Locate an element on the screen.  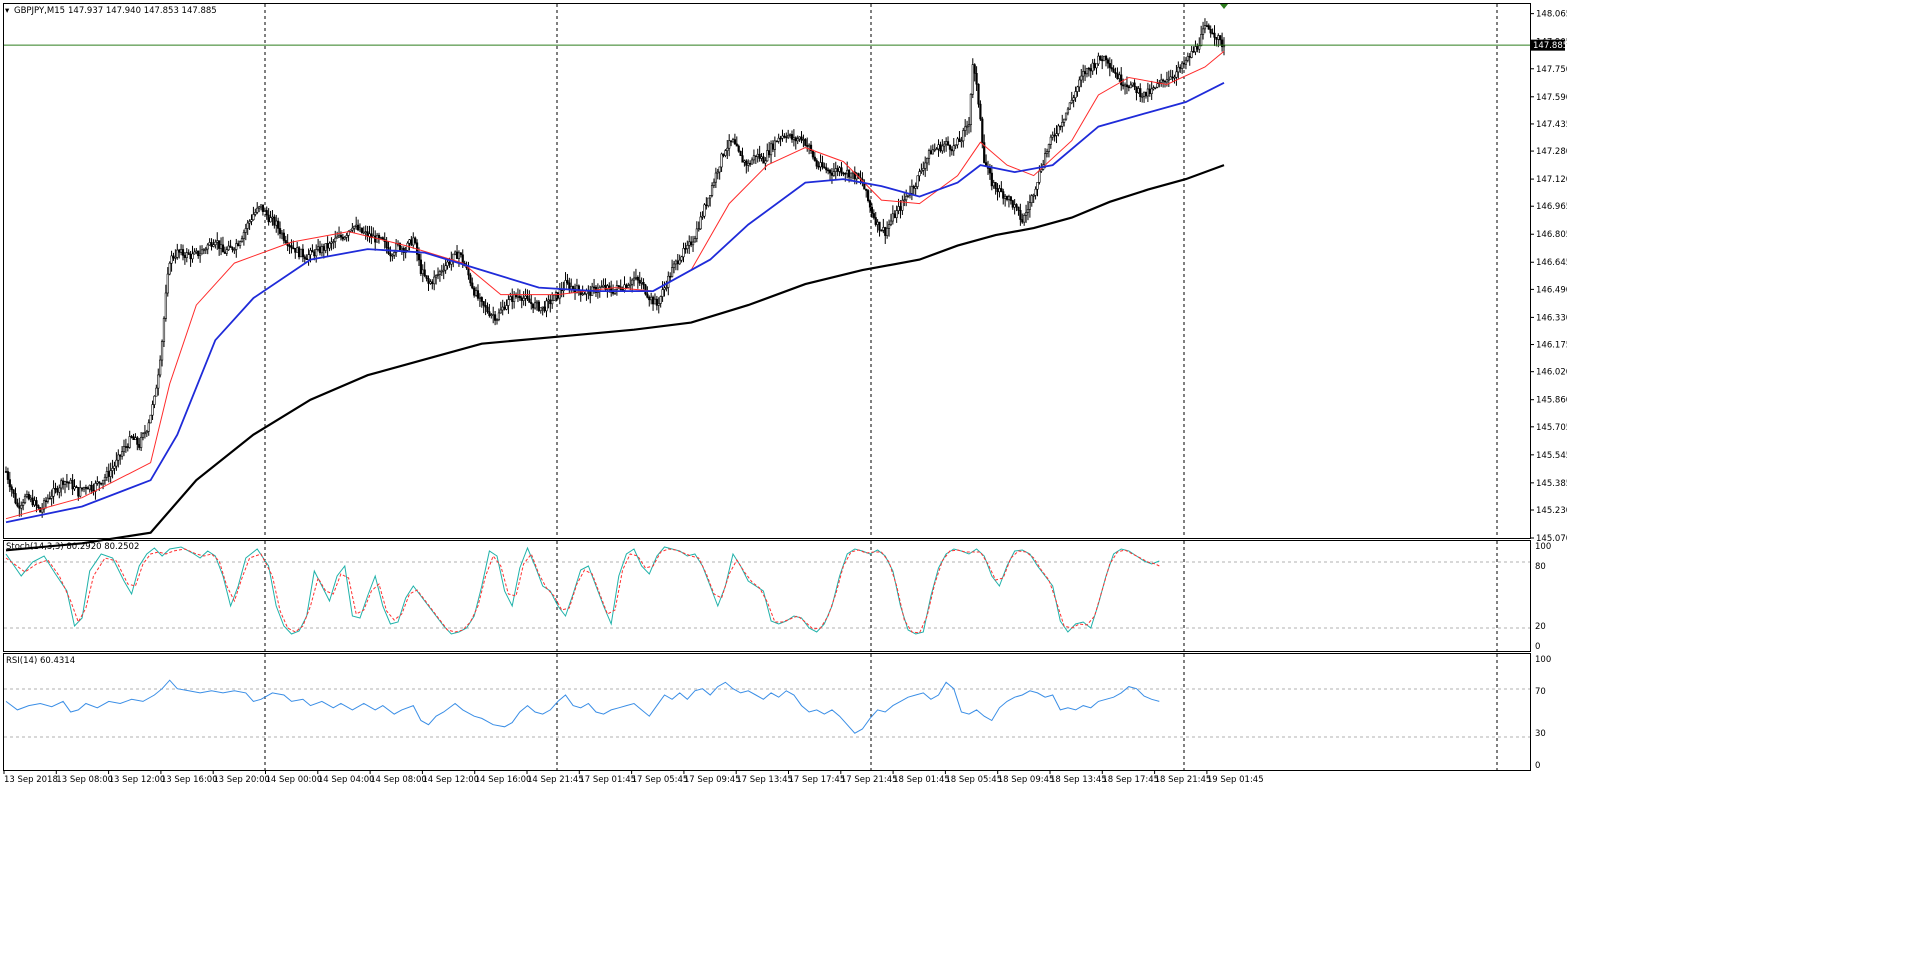
rsi-series-line is located at coordinates (582, 706).